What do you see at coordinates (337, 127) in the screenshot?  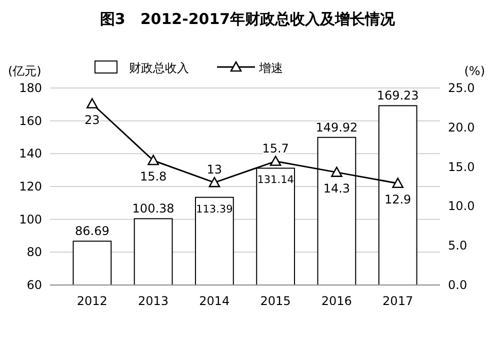 I see `data-label: 149.92` at bounding box center [337, 127].